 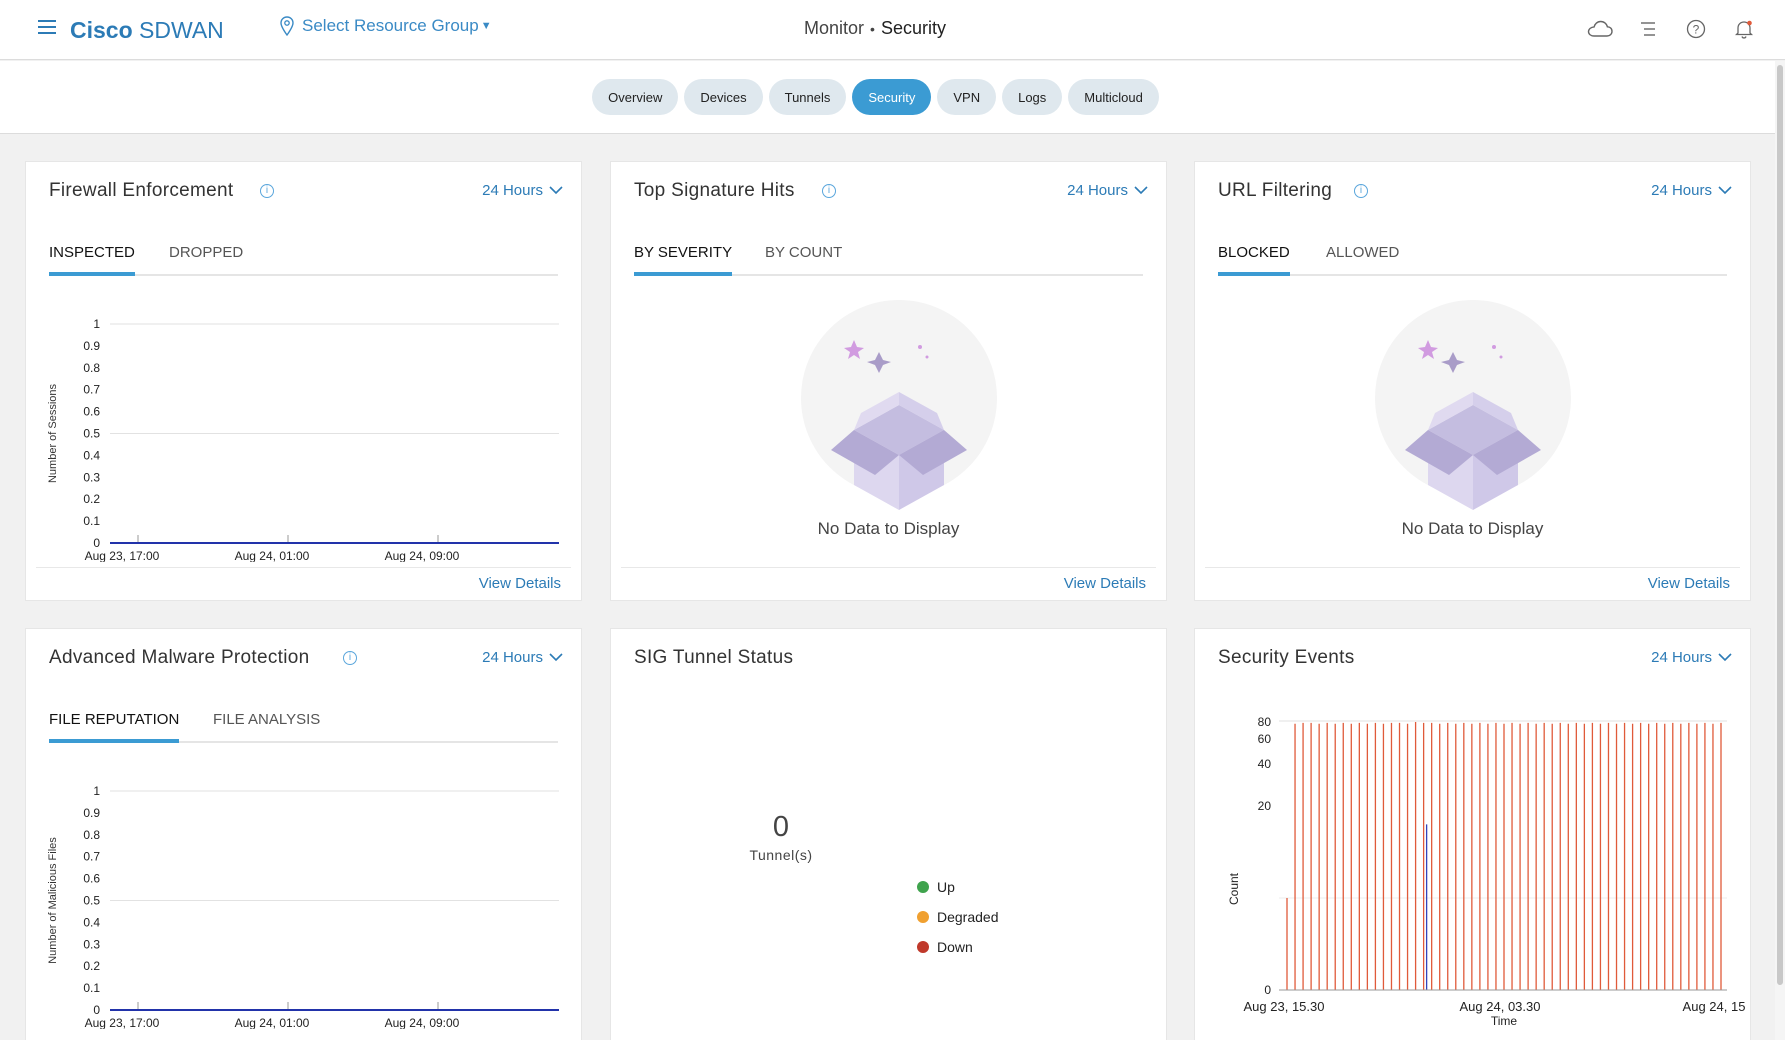 I want to click on bell-icon, so click(x=1744, y=29).